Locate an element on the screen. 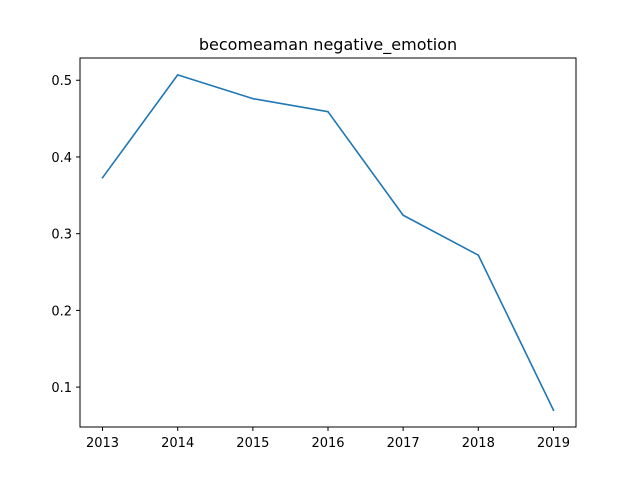 The image size is (640, 480). x-tick-label: 2016 is located at coordinates (327, 443).